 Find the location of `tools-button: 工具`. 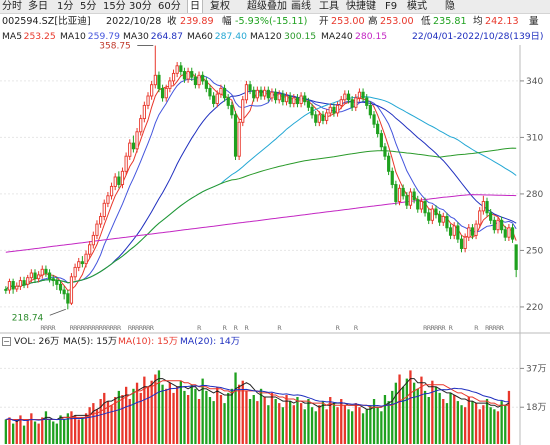

tools-button: 工具 is located at coordinates (329, 6).